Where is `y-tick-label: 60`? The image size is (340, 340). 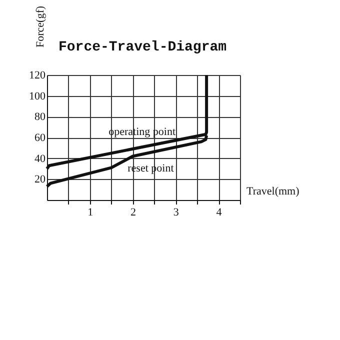 y-tick-label: 60 is located at coordinates (40, 138).